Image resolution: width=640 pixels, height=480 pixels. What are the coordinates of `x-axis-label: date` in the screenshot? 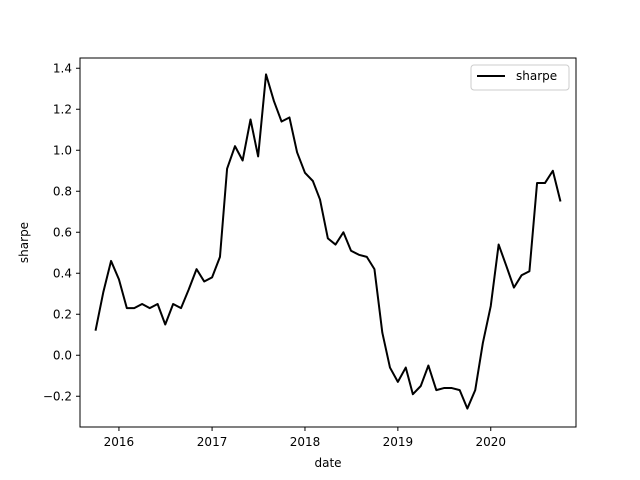 It's located at (327, 463).